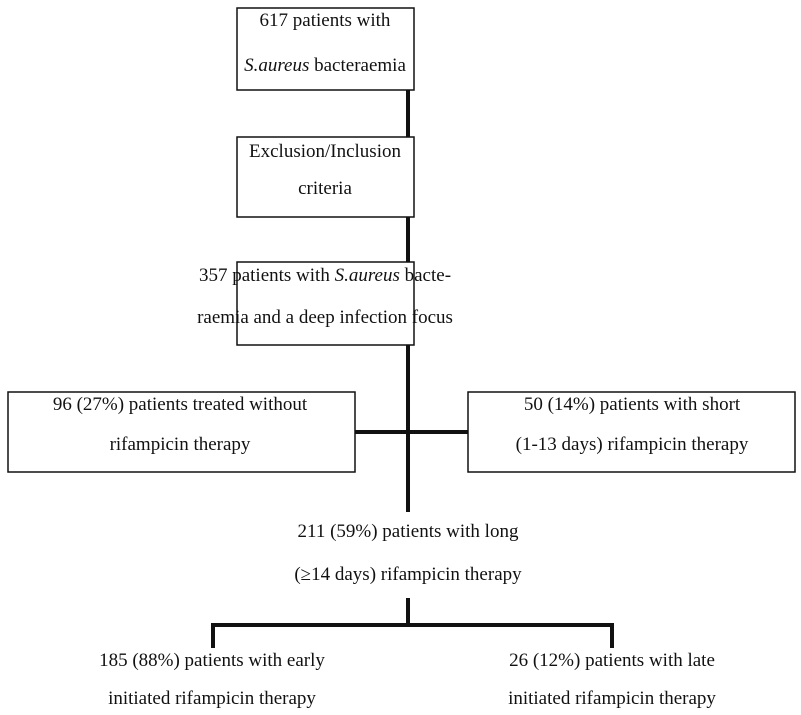 The height and width of the screenshot is (715, 801). I want to click on text: 96 (27%) patients treated without, so click(180, 404).